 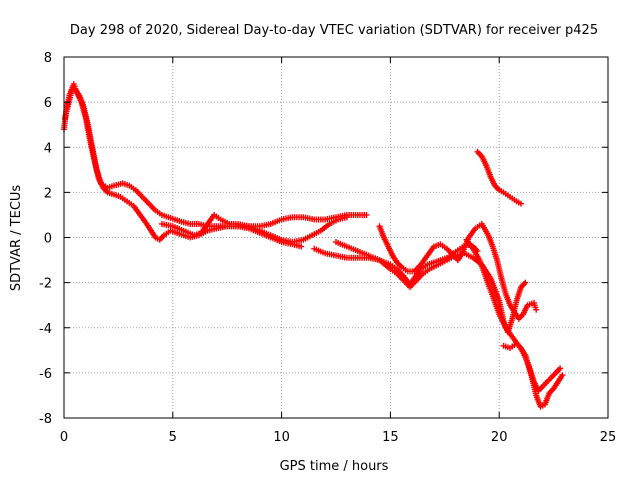 What do you see at coordinates (45, 374) in the screenshot?
I see `y-tick-label: -6` at bounding box center [45, 374].